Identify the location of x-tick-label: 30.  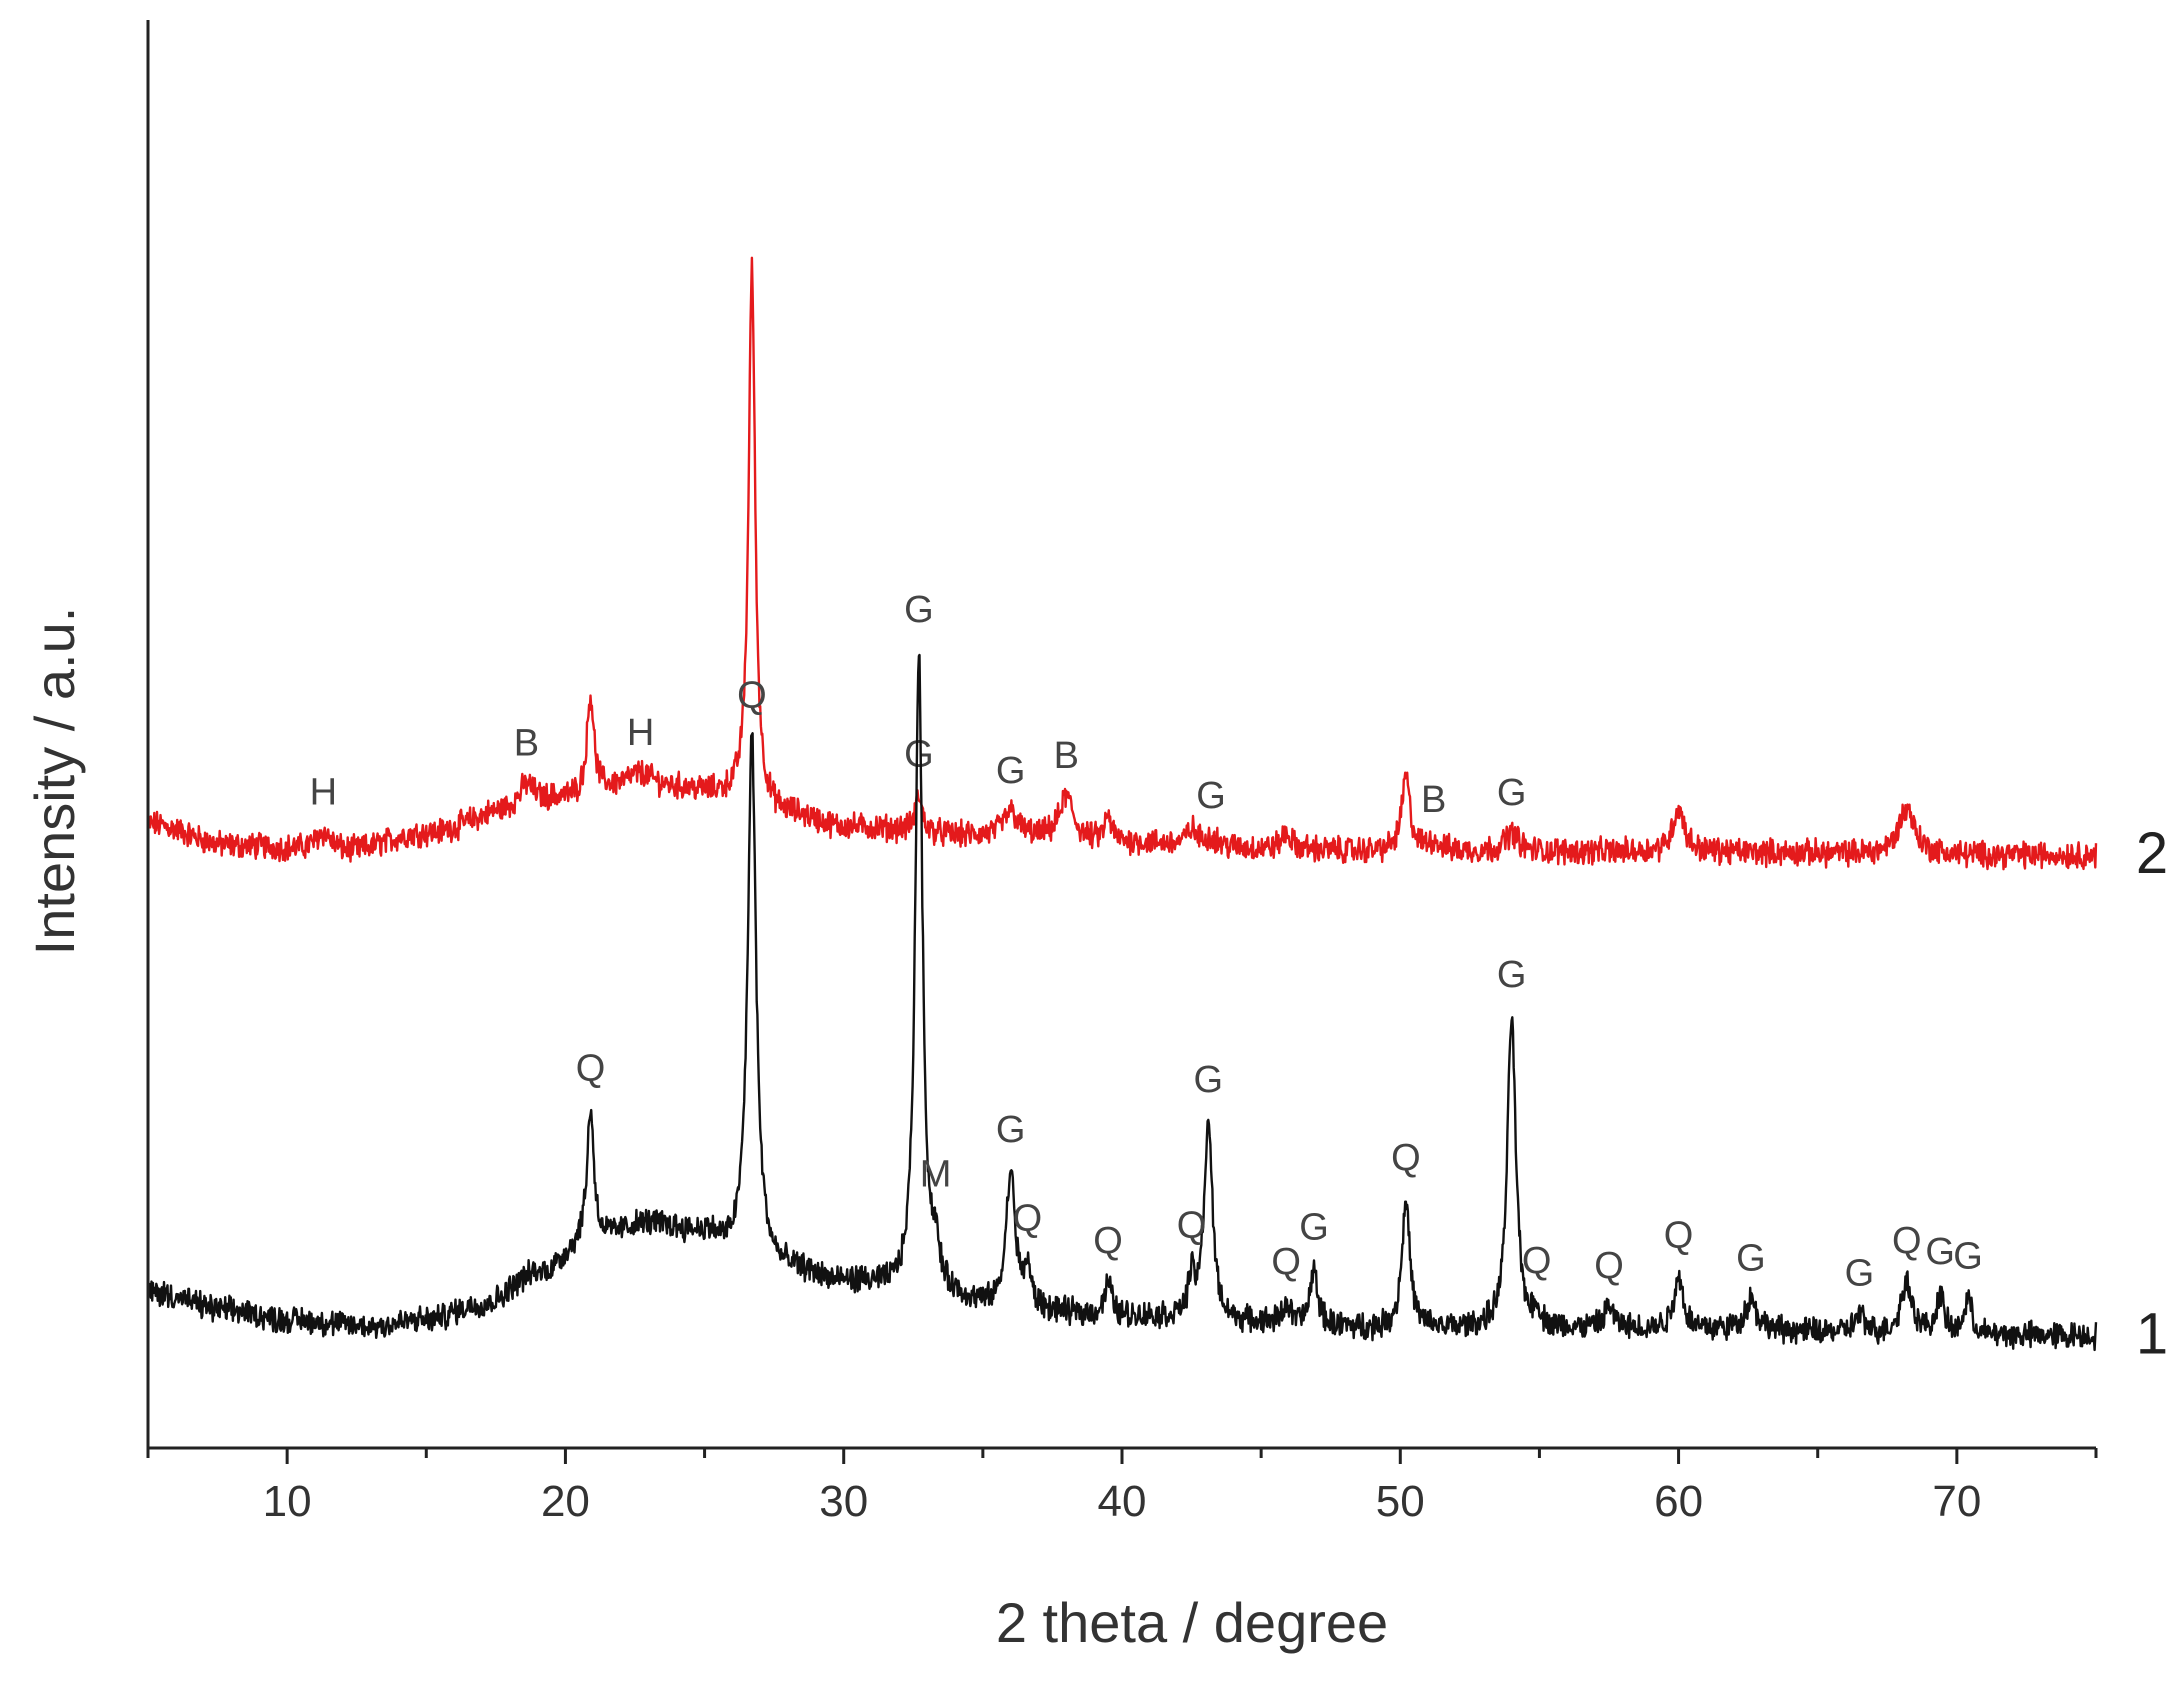
(843, 1501).